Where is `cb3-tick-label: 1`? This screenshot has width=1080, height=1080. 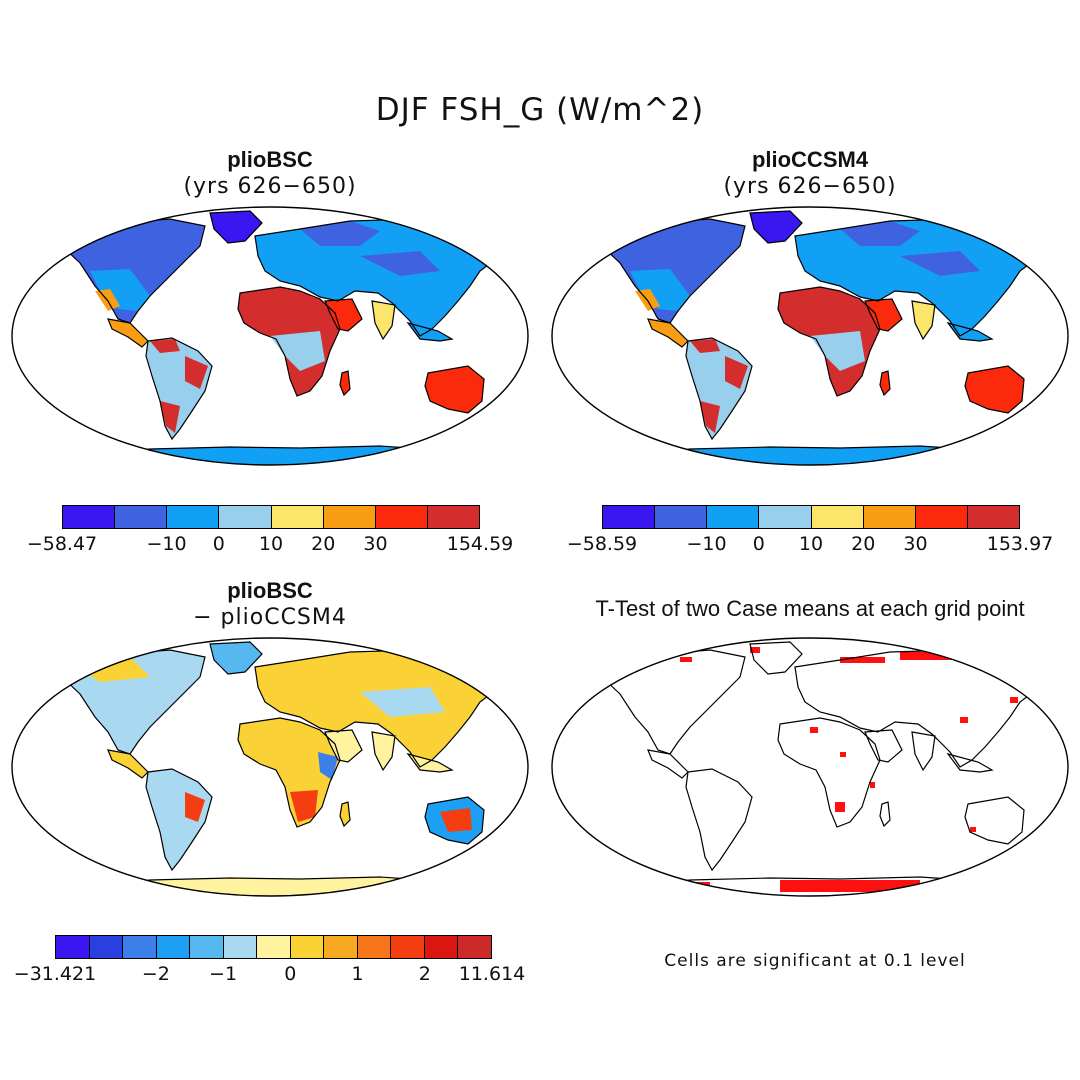
cb3-tick-label: 1 is located at coordinates (357, 974).